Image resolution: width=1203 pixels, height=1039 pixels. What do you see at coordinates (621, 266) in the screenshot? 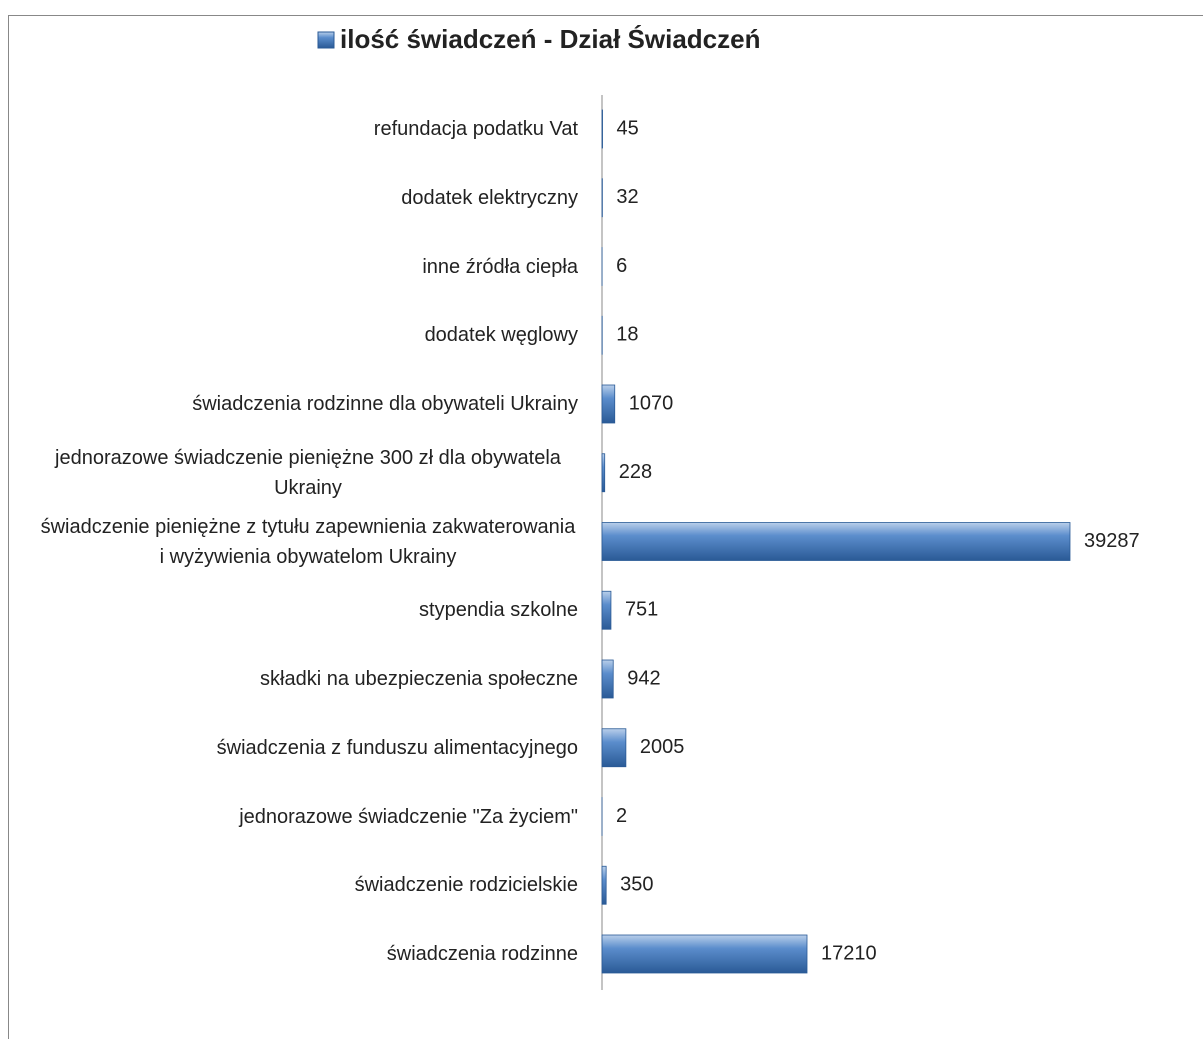
I see `value-label: 6` at bounding box center [621, 266].